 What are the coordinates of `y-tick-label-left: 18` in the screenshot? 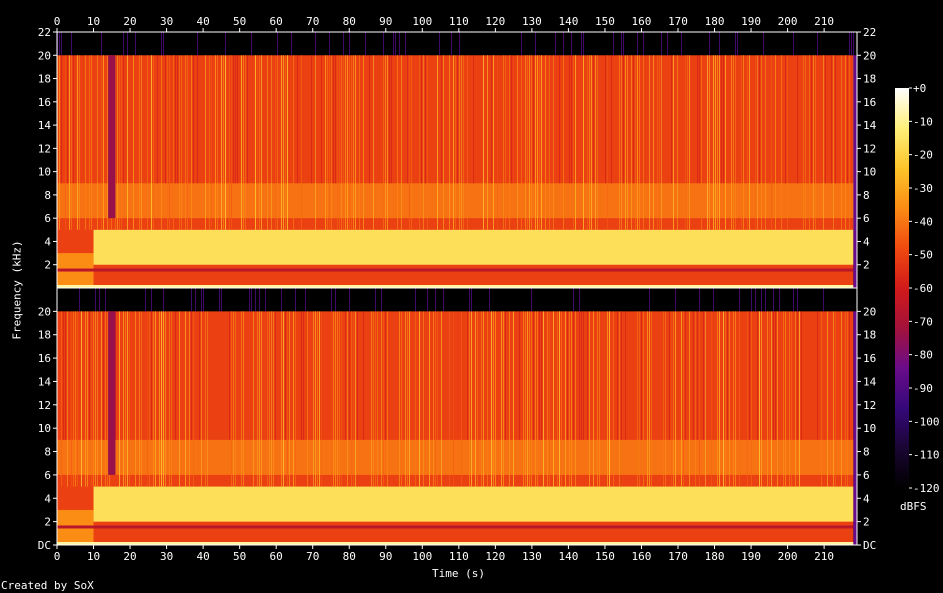 It's located at (44, 79).